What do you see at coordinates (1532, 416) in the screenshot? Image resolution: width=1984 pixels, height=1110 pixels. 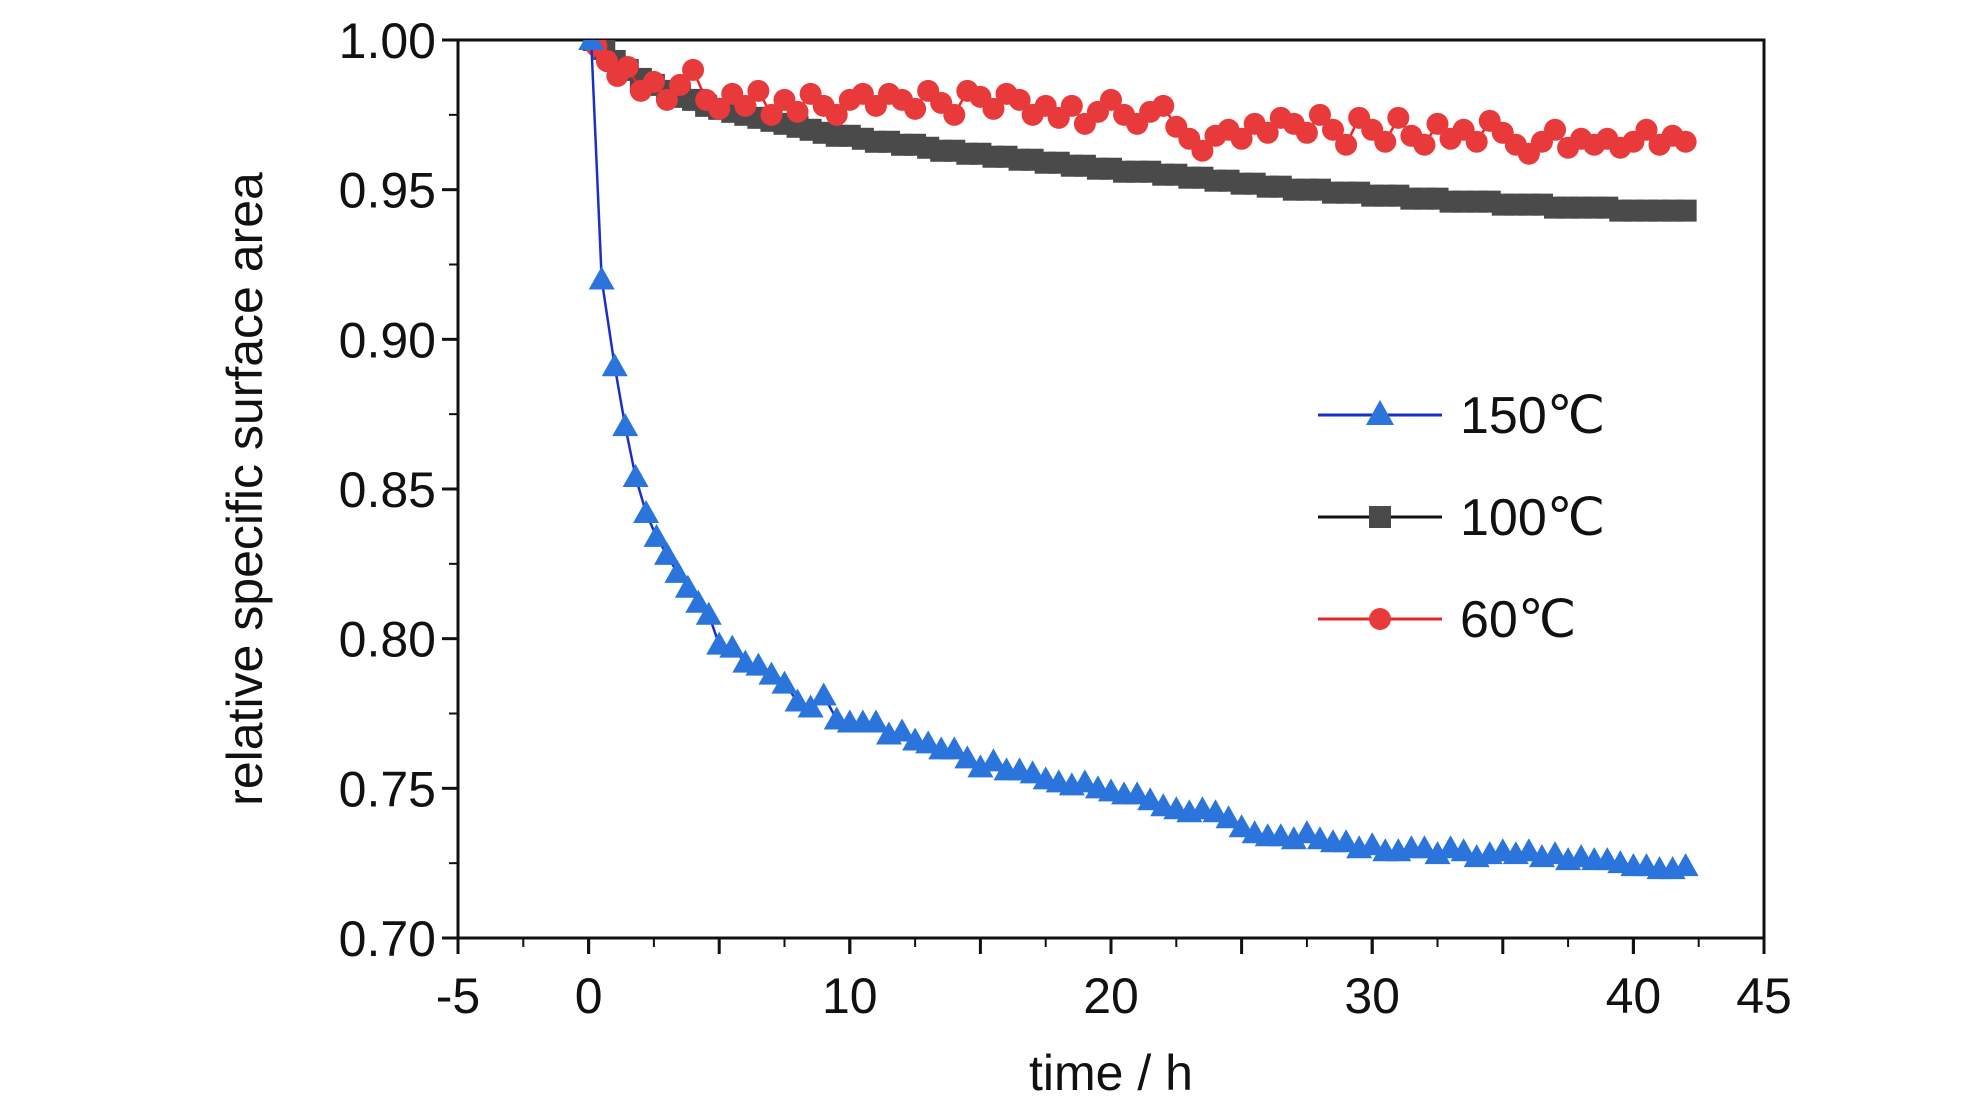 I see `legend-label-150: 150℃` at bounding box center [1532, 416].